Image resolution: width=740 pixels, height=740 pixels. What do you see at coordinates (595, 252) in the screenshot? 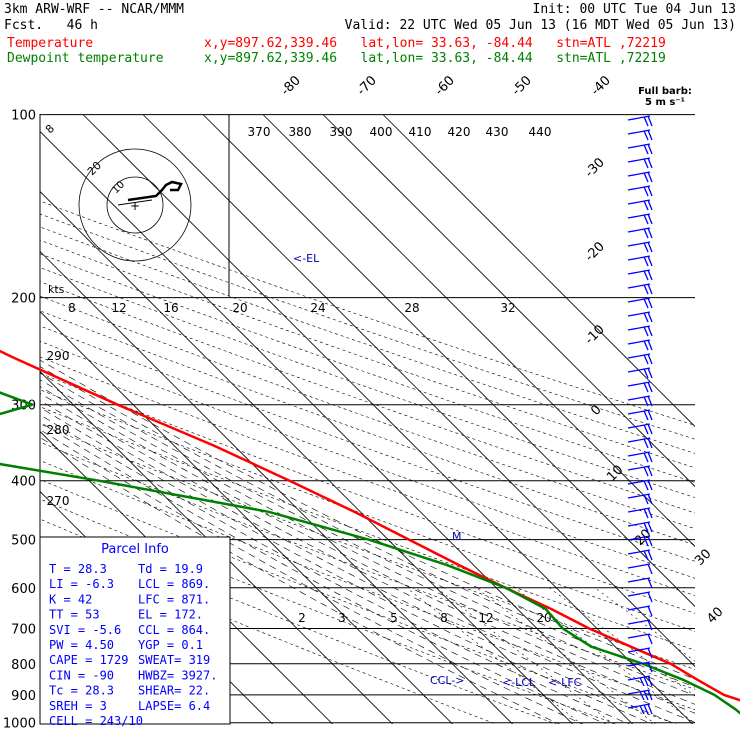
I see `isotherm-label: -20` at bounding box center [595, 252].